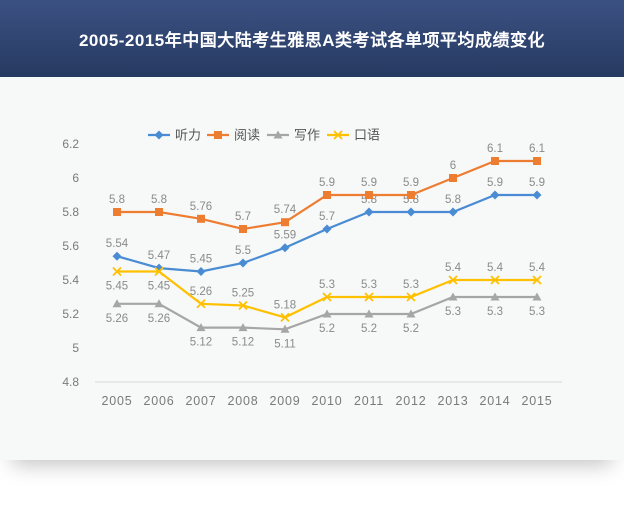  I want to click on data-label-listening: 5.9, so click(537, 183).